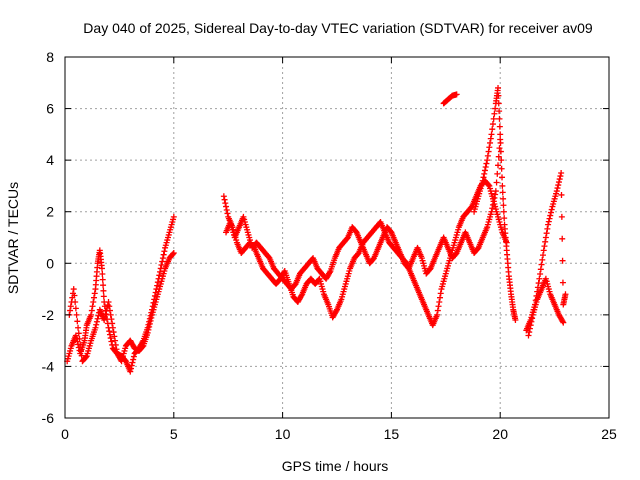  I want to click on y-tick-label: 6, so click(50, 109).